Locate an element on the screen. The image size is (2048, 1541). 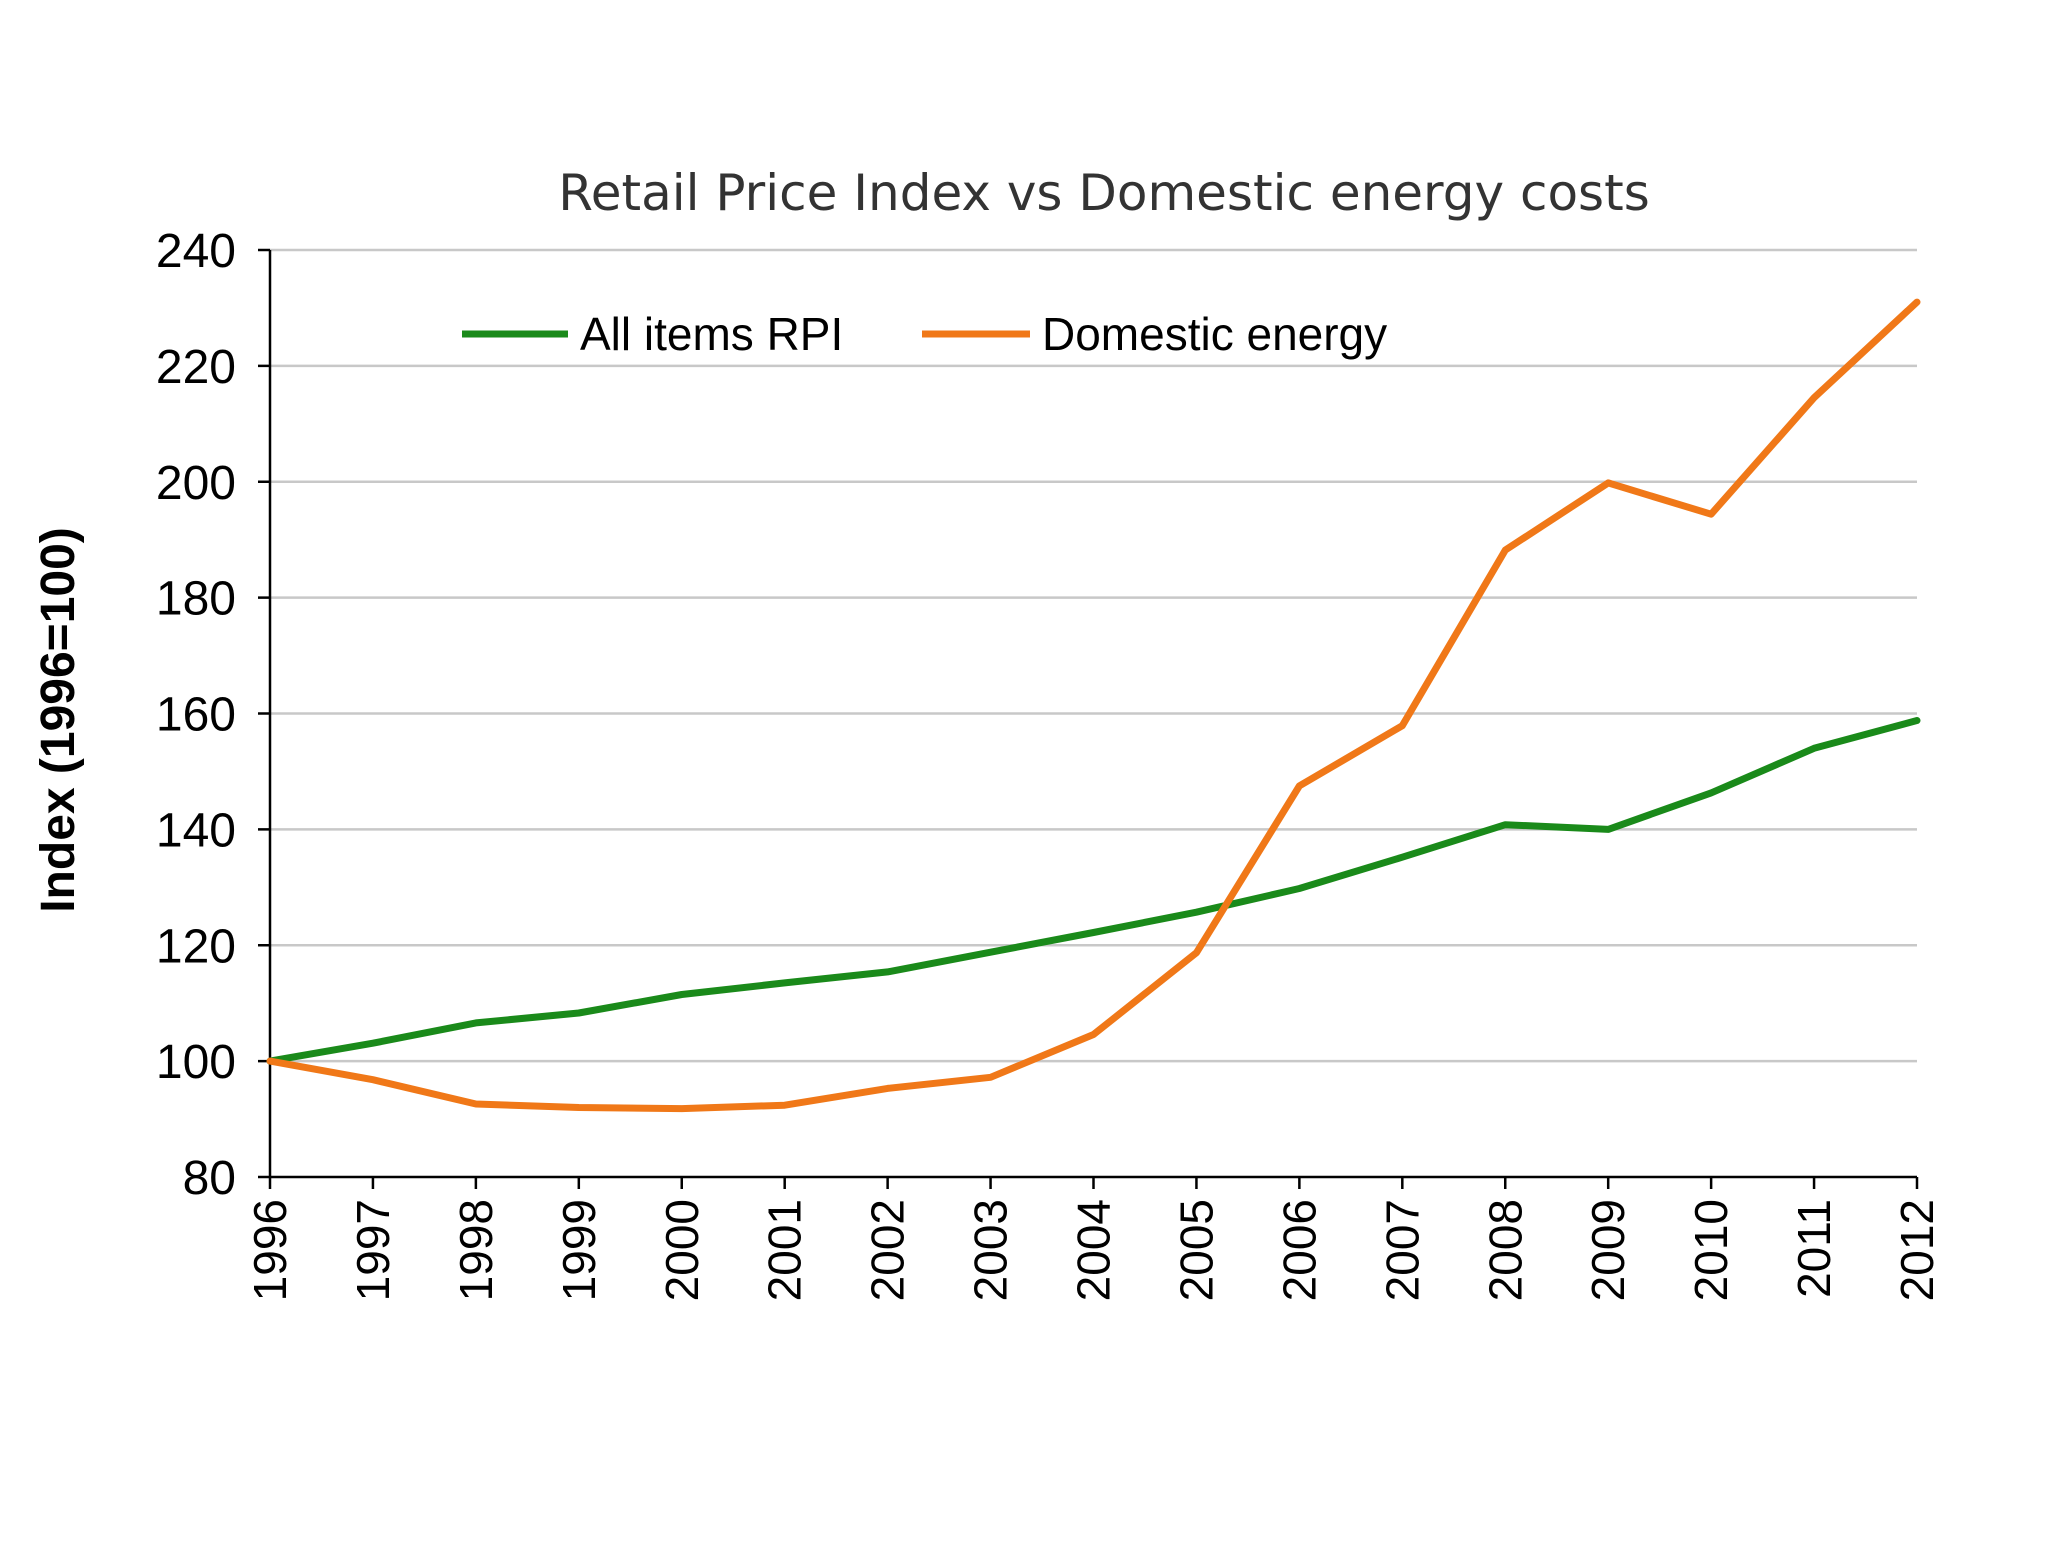
x-tick-label-1999: 1999 is located at coordinates (579, 1250).